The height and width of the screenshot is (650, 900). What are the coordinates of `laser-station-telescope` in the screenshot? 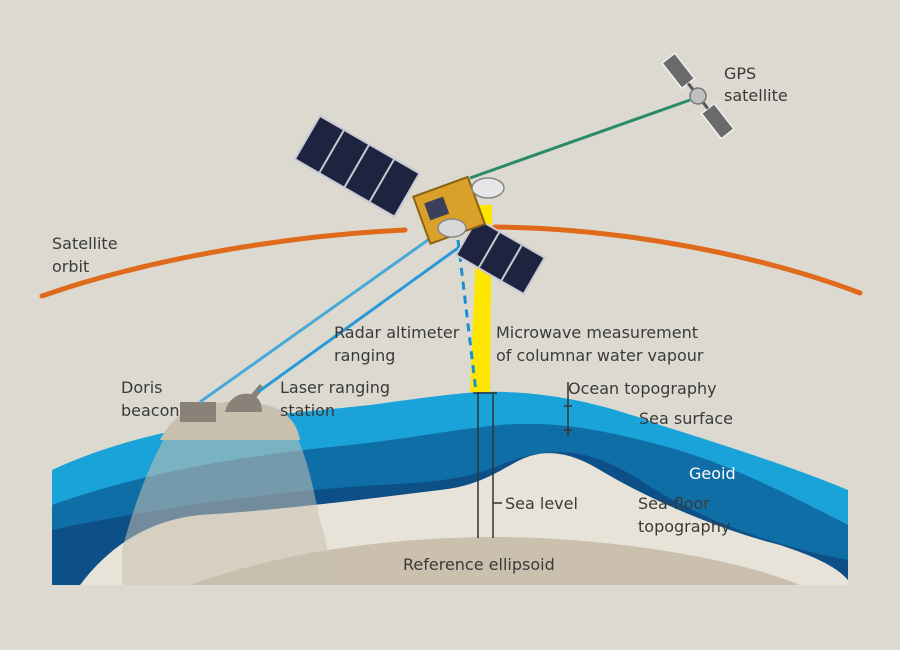 It's located at (257, 392).